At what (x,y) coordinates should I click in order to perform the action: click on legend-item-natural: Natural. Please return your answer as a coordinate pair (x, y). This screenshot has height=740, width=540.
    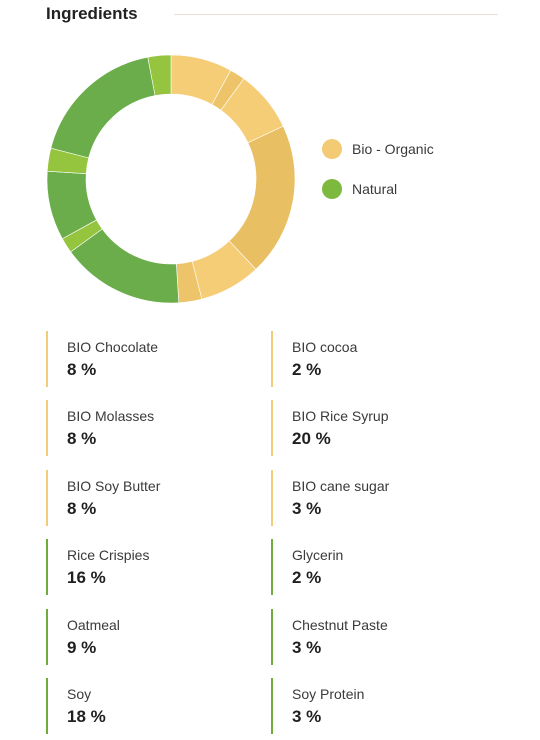
    Looking at the image, I should click on (378, 189).